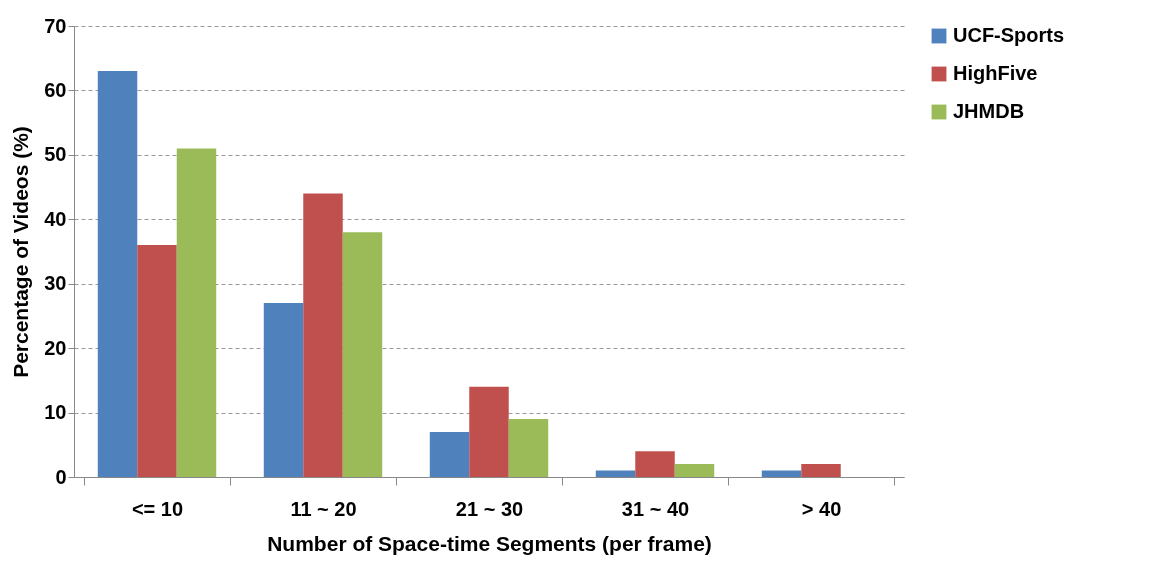 The width and height of the screenshot is (1150, 567). Describe the element at coordinates (489, 508) in the screenshot. I see `x-tick-label: 21 ~ 30` at that location.